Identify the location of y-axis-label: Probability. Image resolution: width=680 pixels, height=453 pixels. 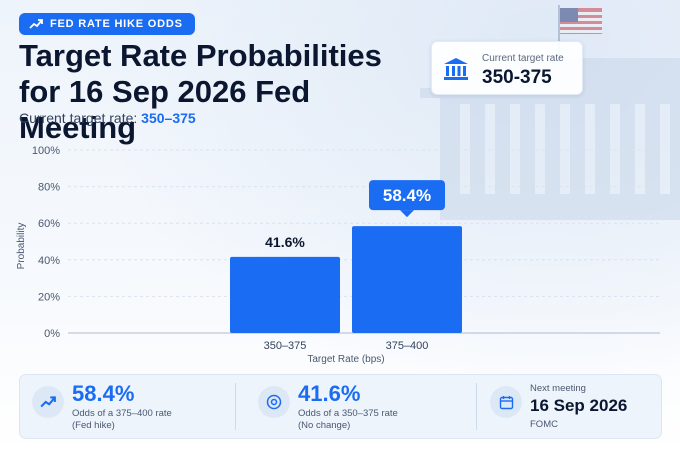
(21, 246).